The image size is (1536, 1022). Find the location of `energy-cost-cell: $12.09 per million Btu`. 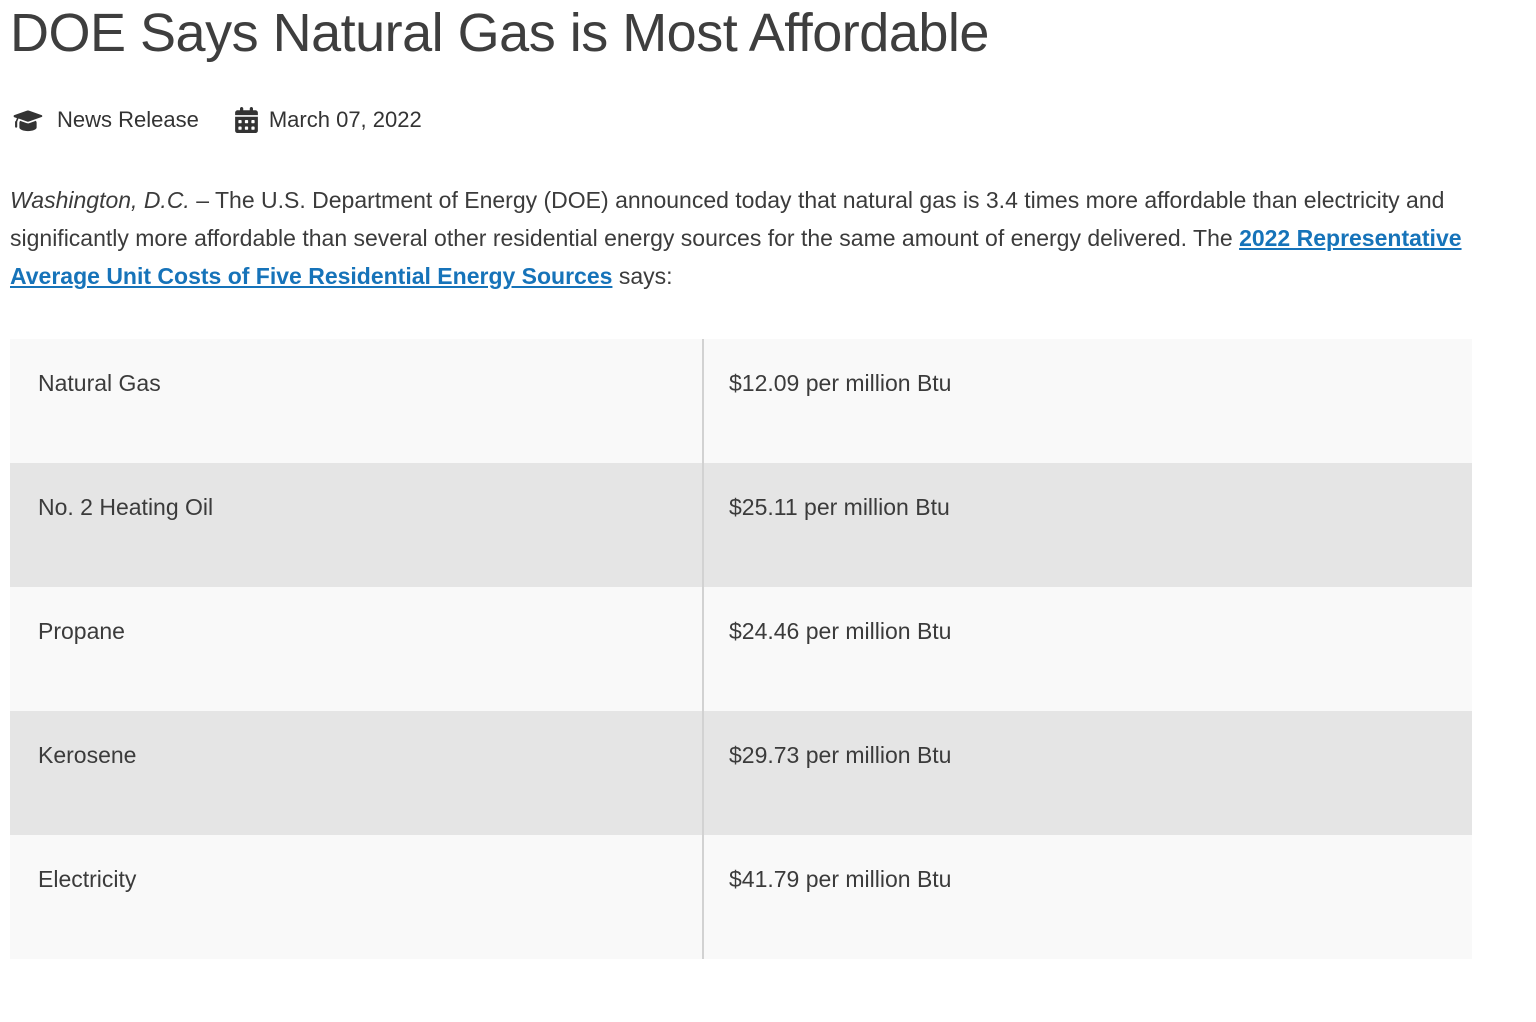

energy-cost-cell: $12.09 per million Btu is located at coordinates (1087, 401).